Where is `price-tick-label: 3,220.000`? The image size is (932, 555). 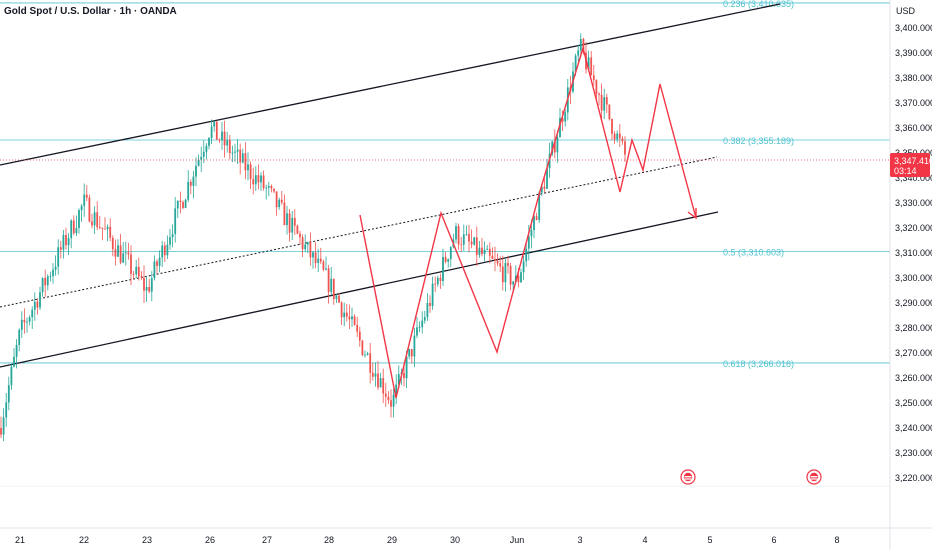 price-tick-label: 3,220.000 is located at coordinates (913, 478).